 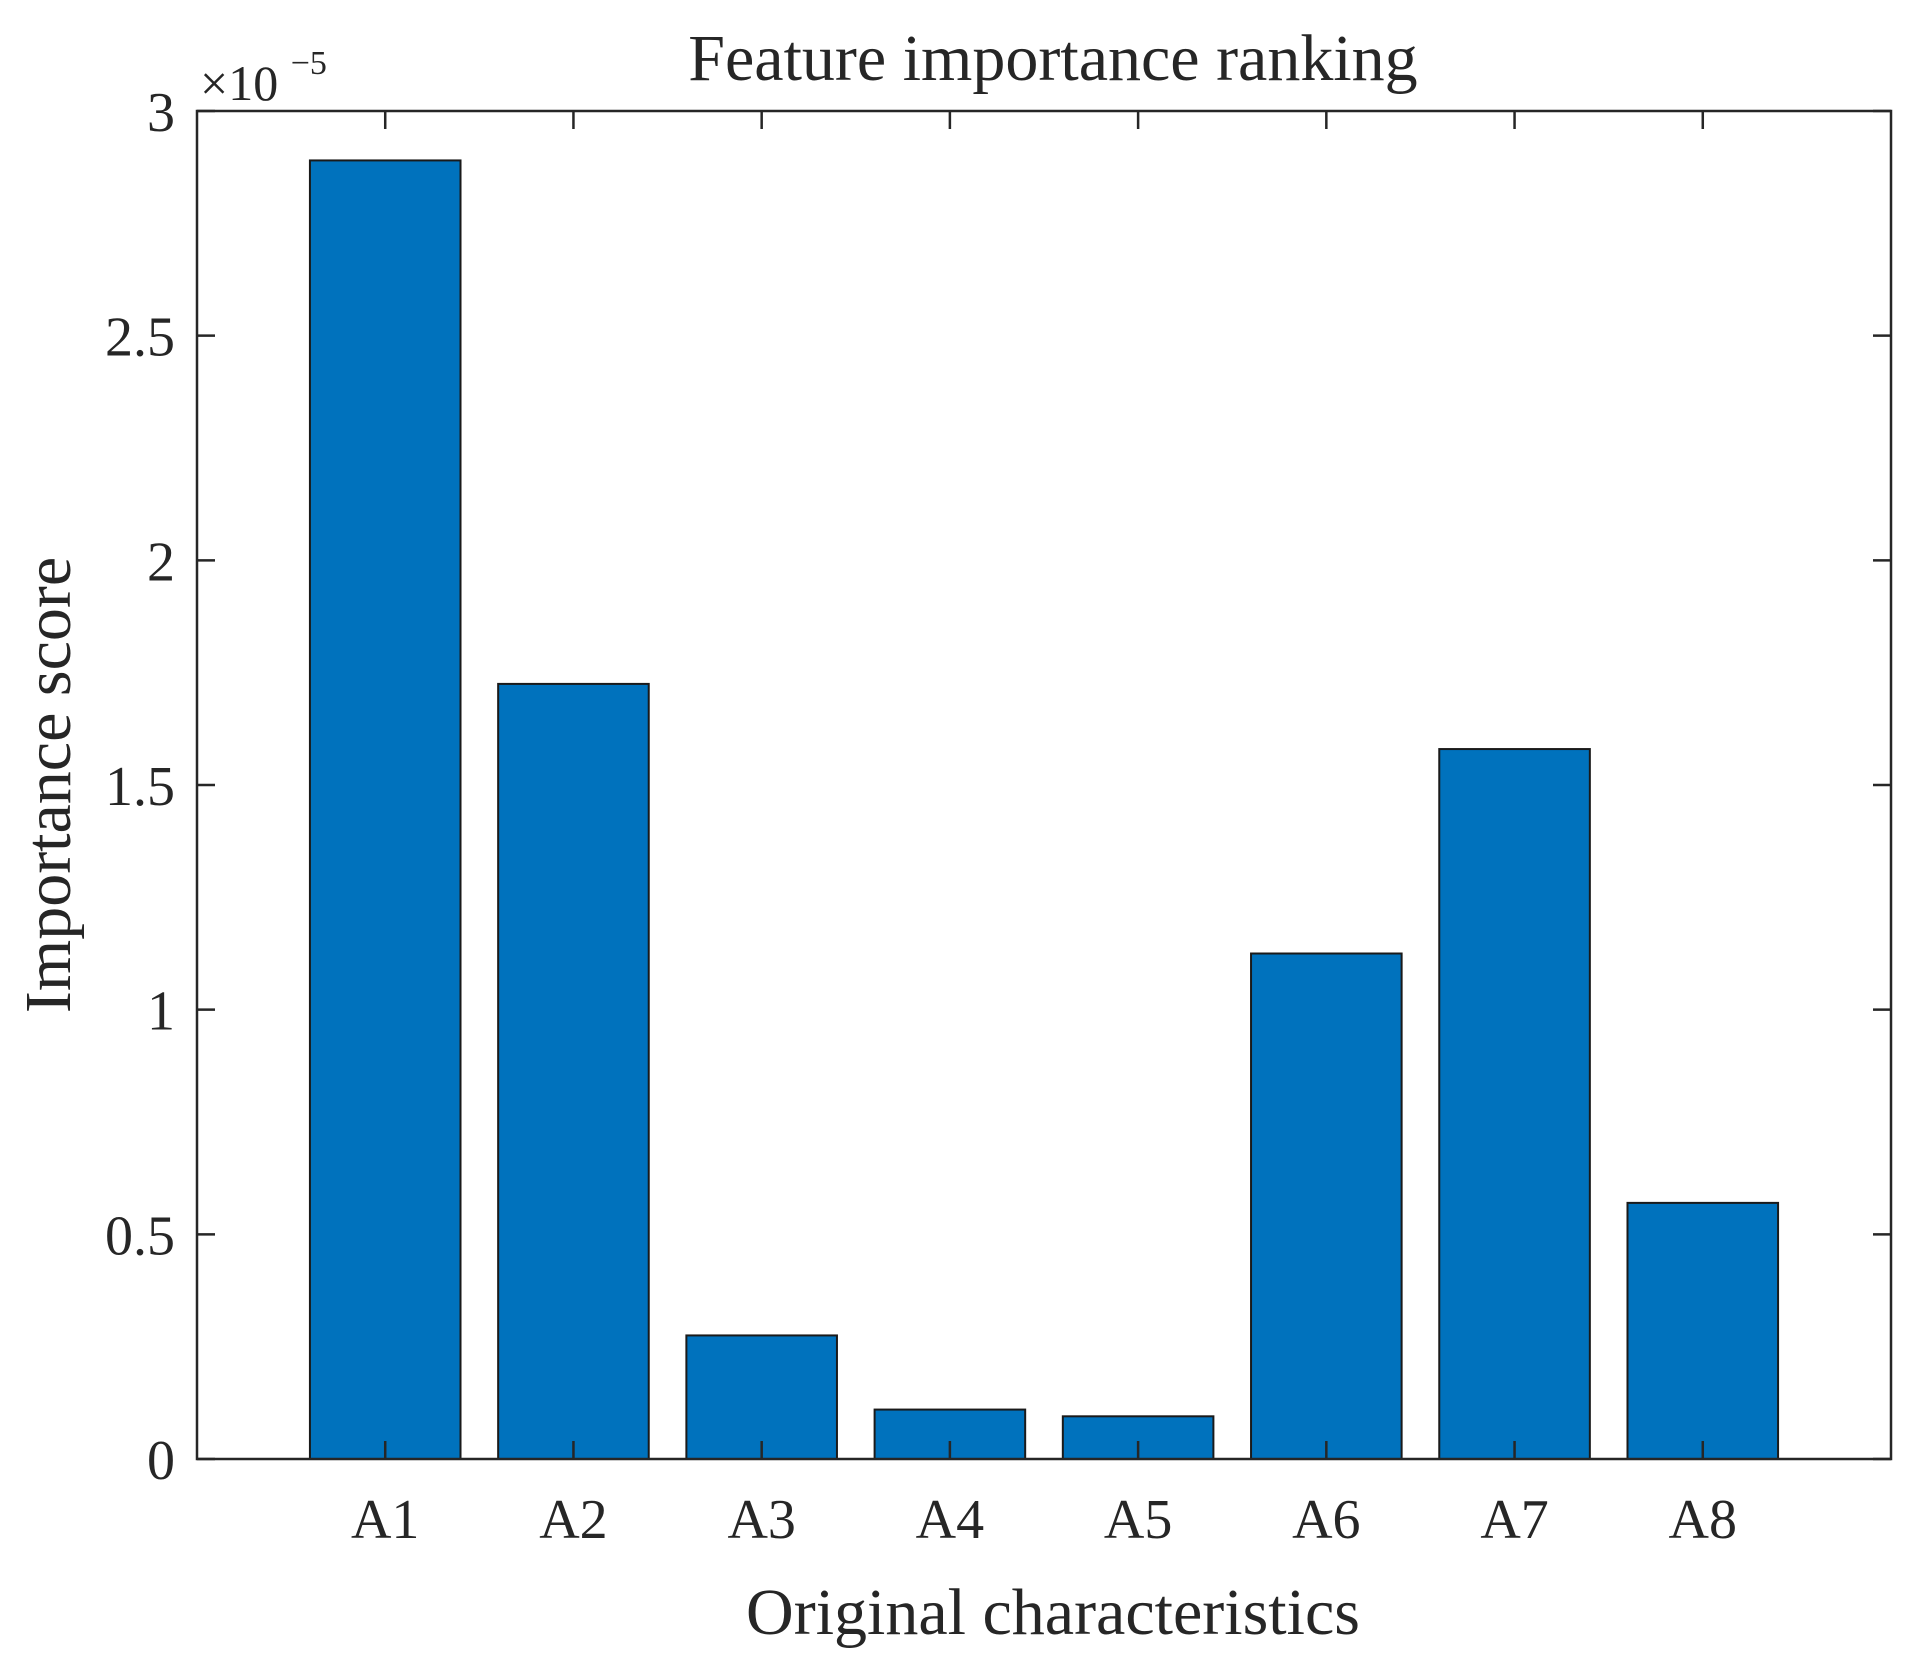 What do you see at coordinates (1703, 1520) in the screenshot?
I see `x-tick-label-A8: A8` at bounding box center [1703, 1520].